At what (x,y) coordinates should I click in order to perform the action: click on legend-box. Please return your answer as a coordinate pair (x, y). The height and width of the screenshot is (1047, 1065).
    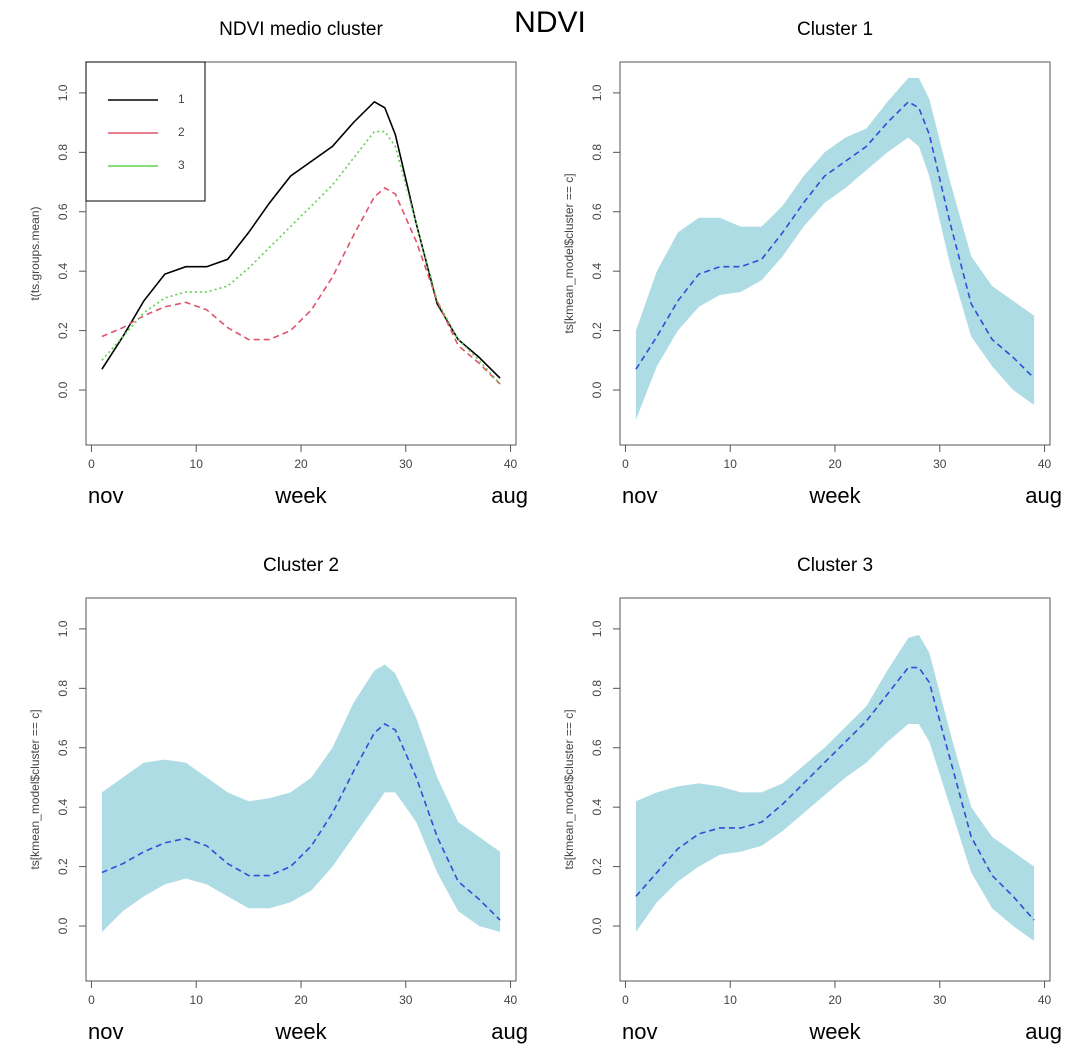
    Looking at the image, I should click on (145, 131).